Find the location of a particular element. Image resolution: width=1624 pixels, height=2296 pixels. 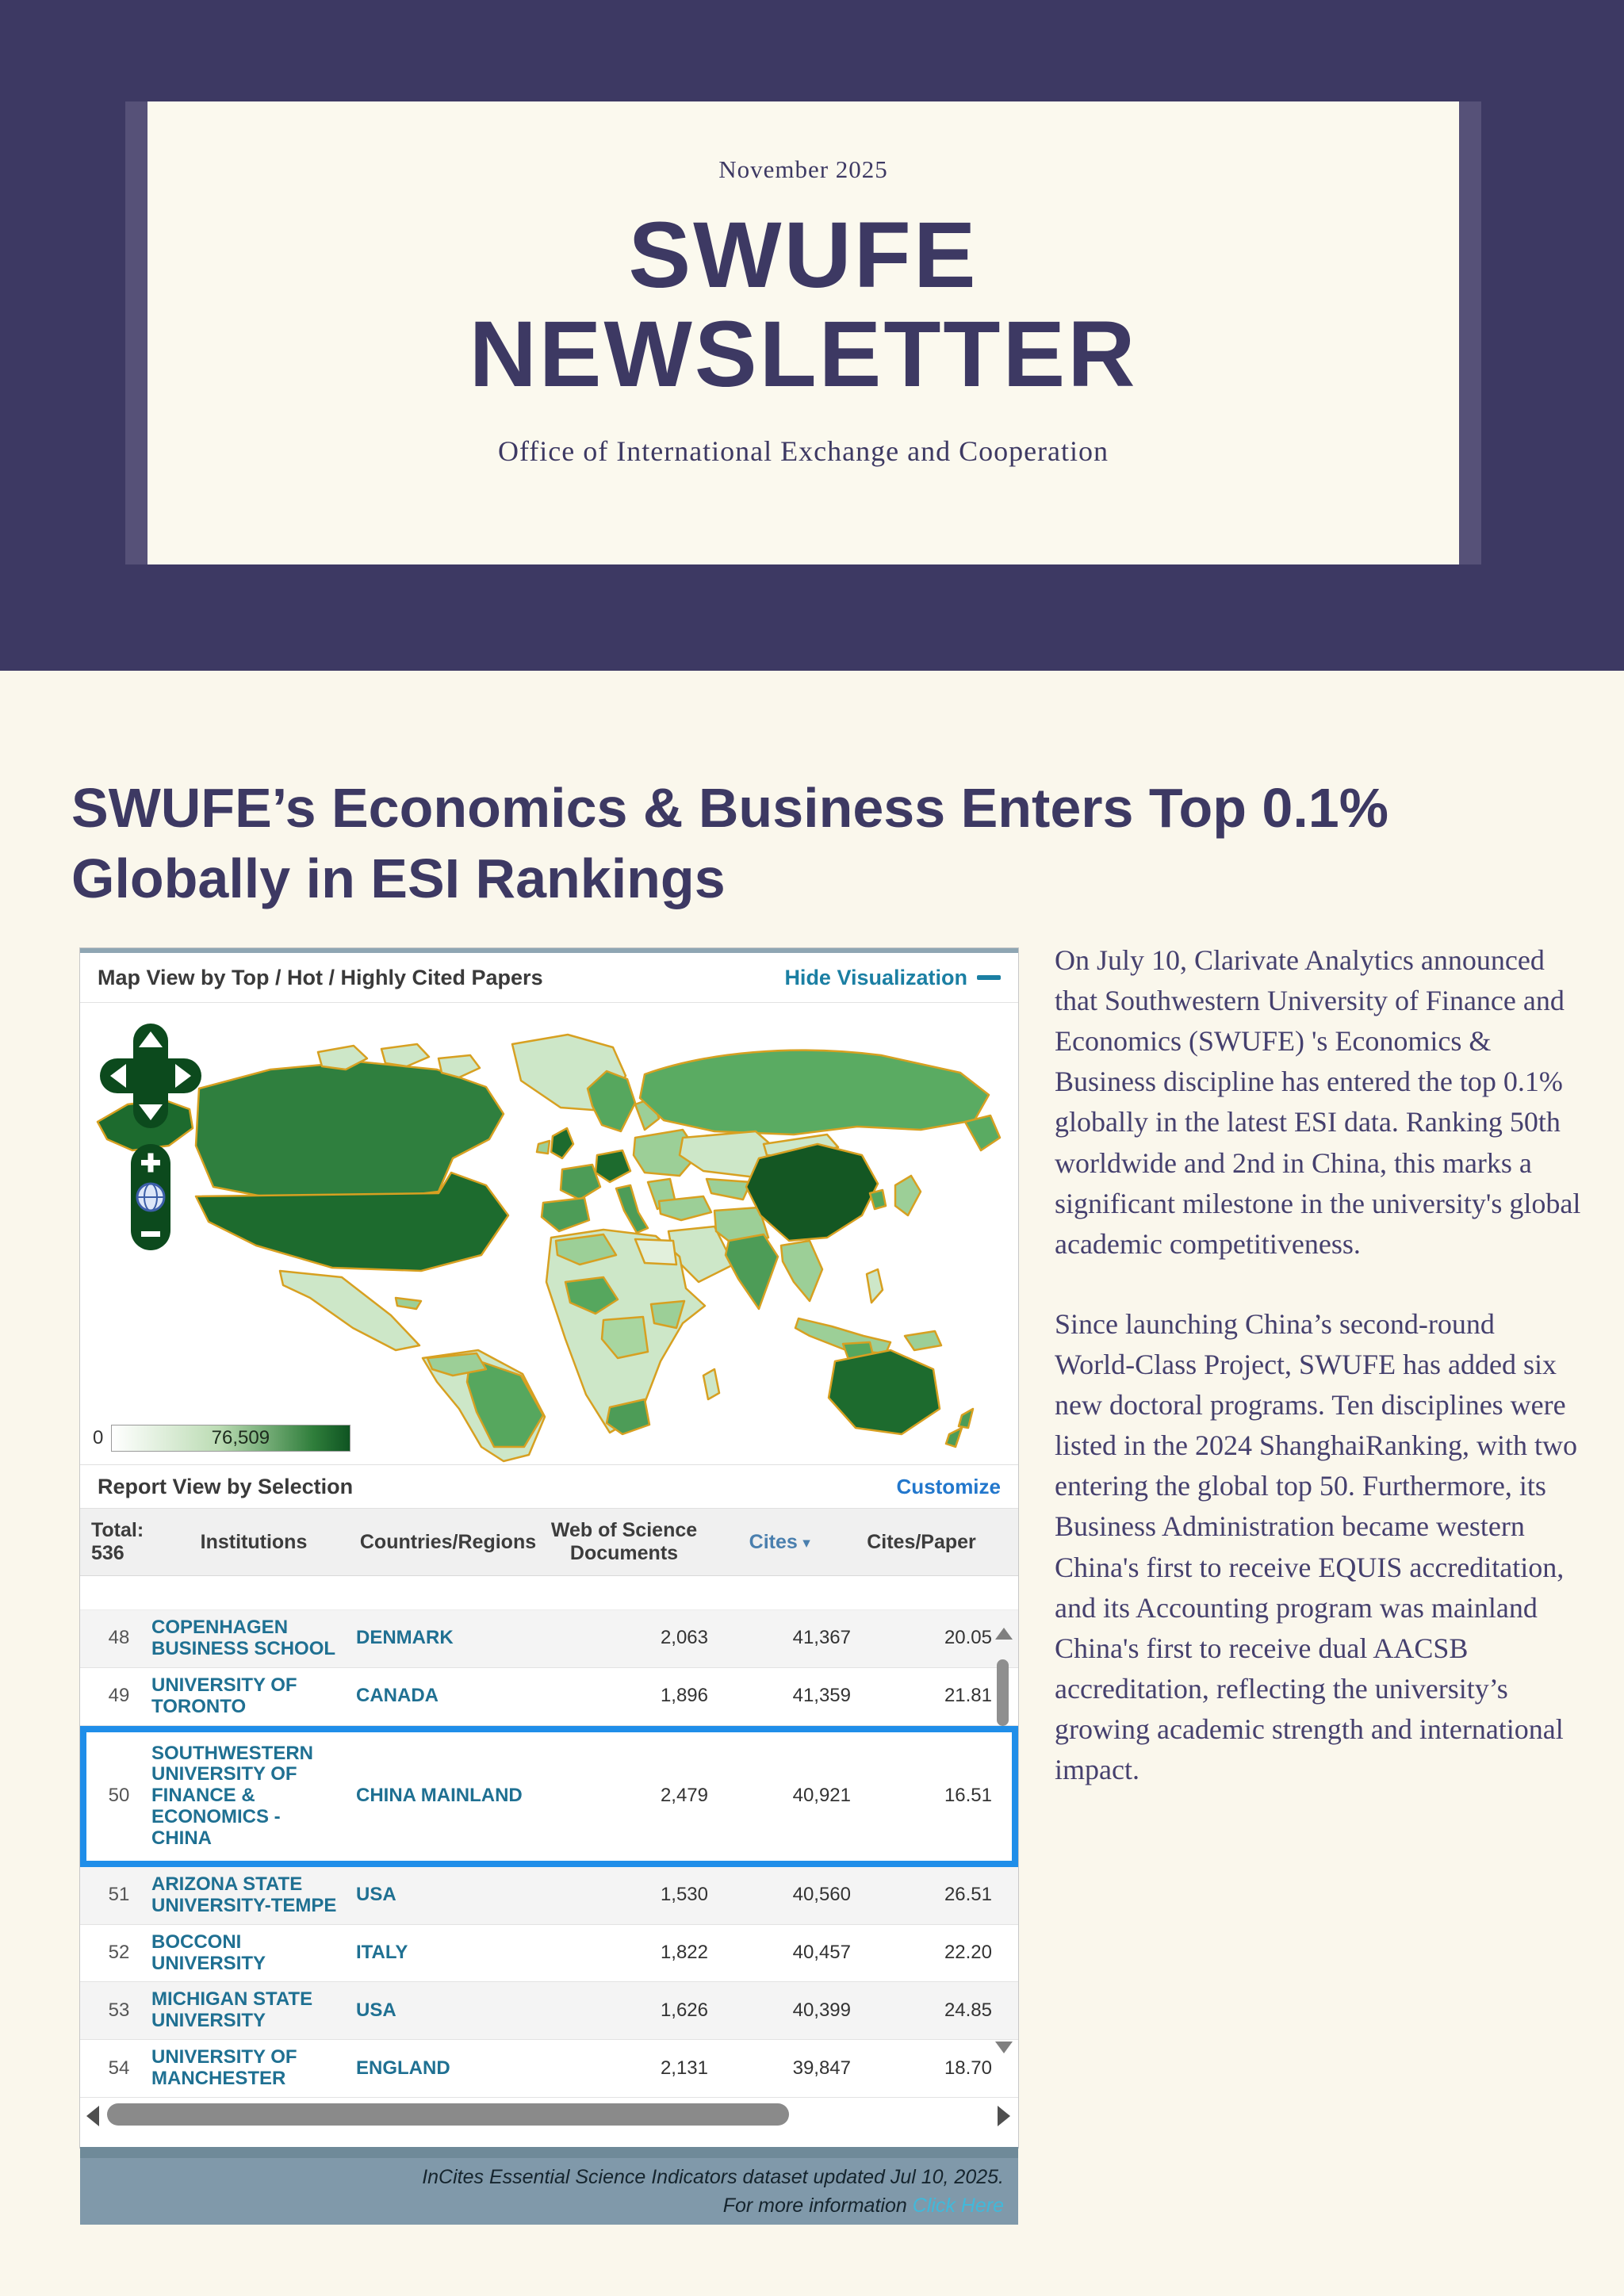

panel-bottom-gap is located at coordinates (549, 2140).